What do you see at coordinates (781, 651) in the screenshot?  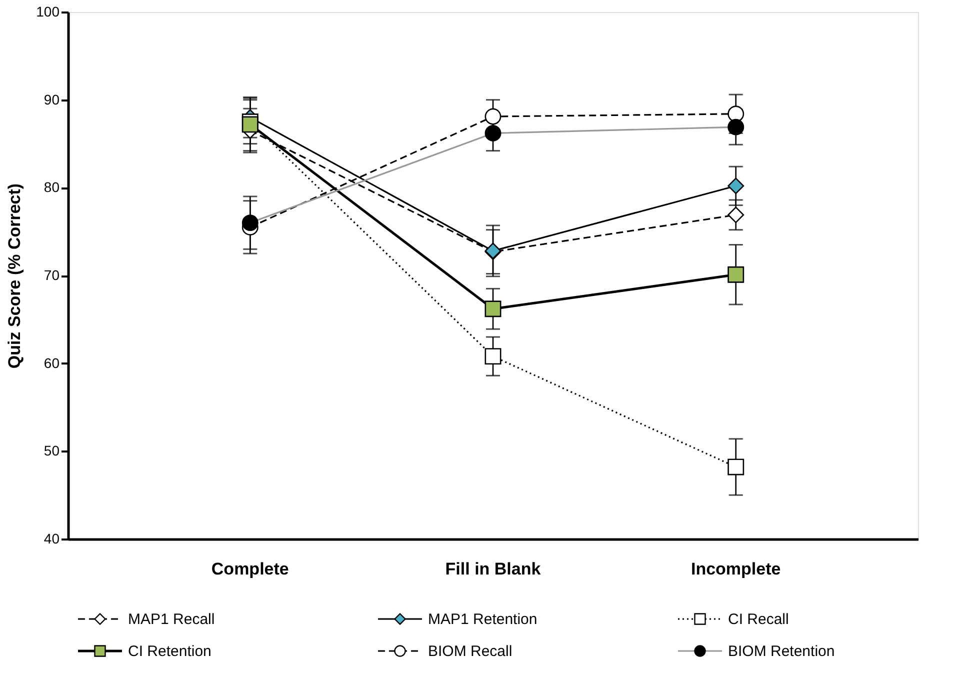 I see `legend-label: BIOM Retention` at bounding box center [781, 651].